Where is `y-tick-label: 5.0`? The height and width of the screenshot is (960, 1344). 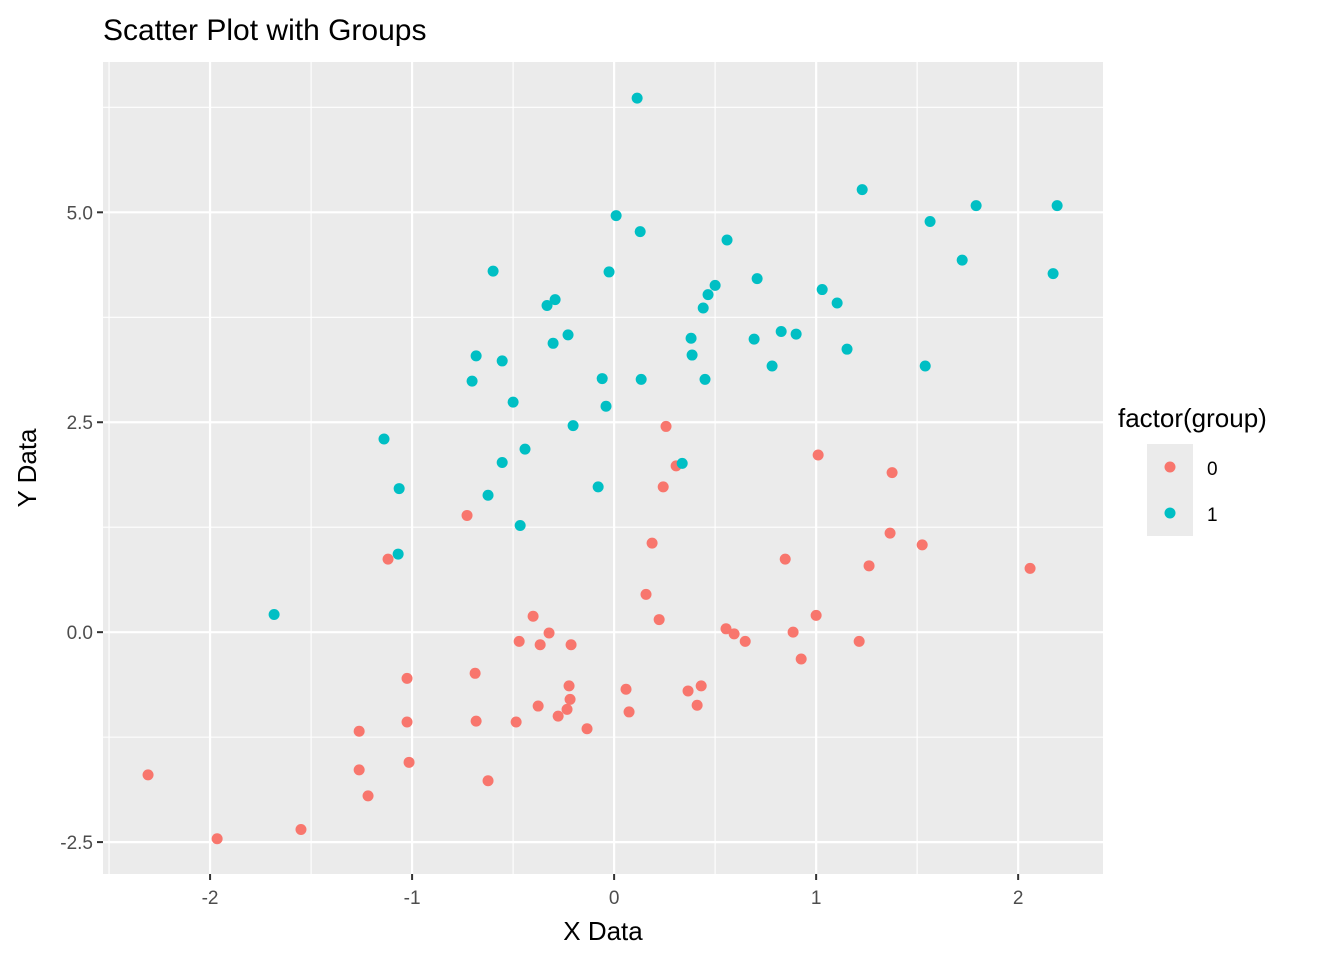
y-tick-label: 5.0 is located at coordinates (80, 213).